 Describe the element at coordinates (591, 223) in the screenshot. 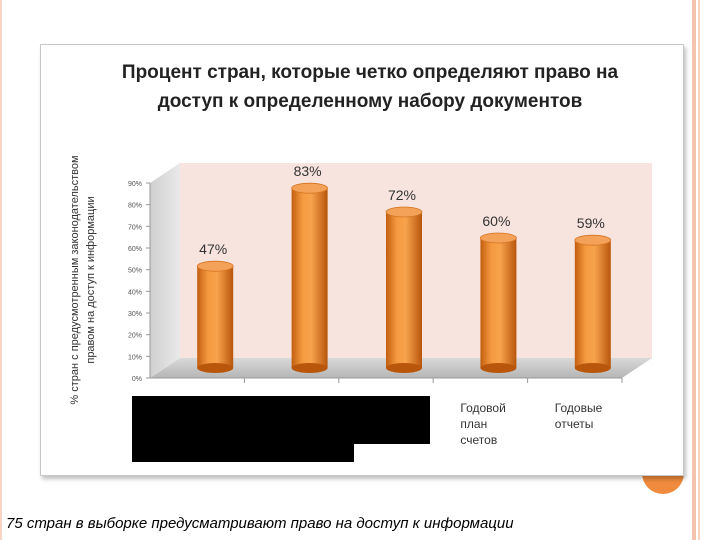

I see `data-label: 59%` at that location.